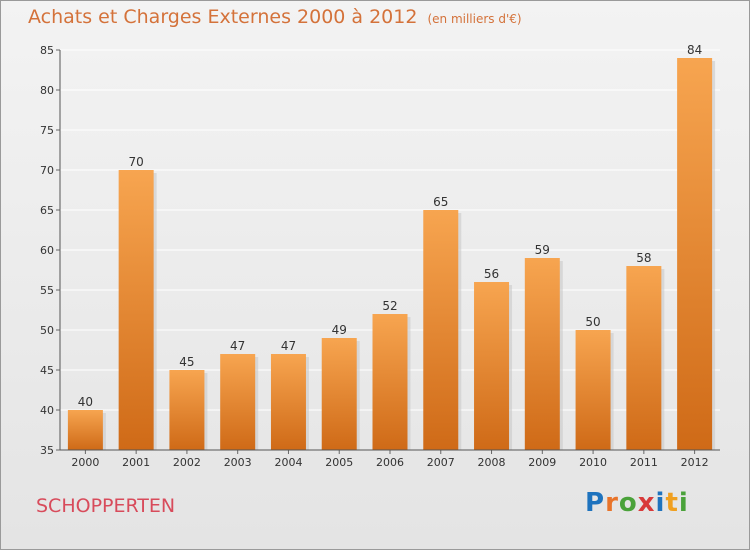 Image resolution: width=750 pixels, height=550 pixels. I want to click on y-tick-label: 85, so click(47, 50).